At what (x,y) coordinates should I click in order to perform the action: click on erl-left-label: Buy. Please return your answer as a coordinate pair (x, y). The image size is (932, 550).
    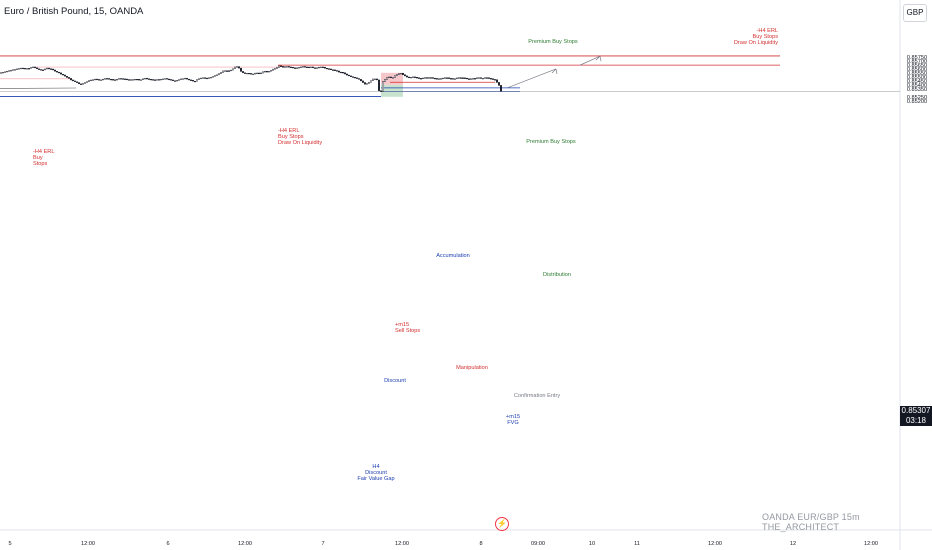
    Looking at the image, I should click on (38, 158).